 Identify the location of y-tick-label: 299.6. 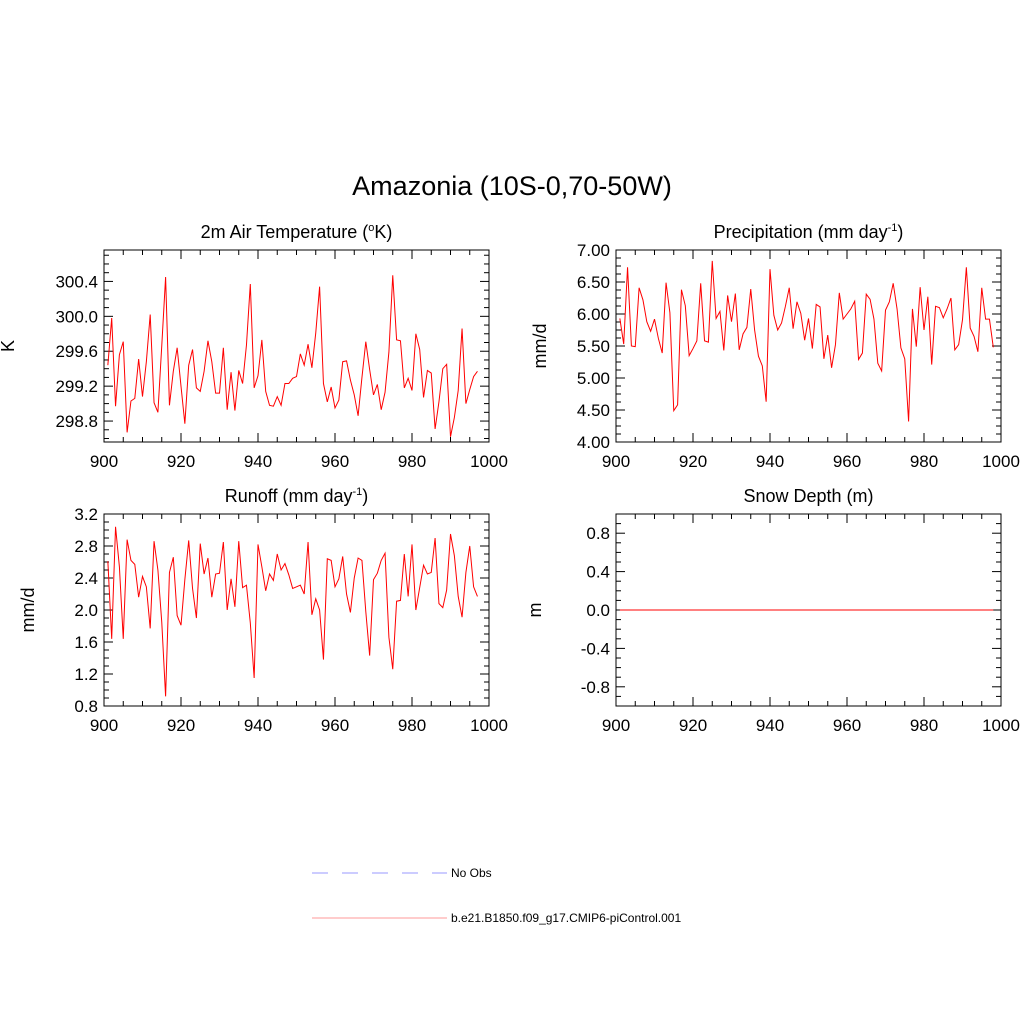
(76, 351).